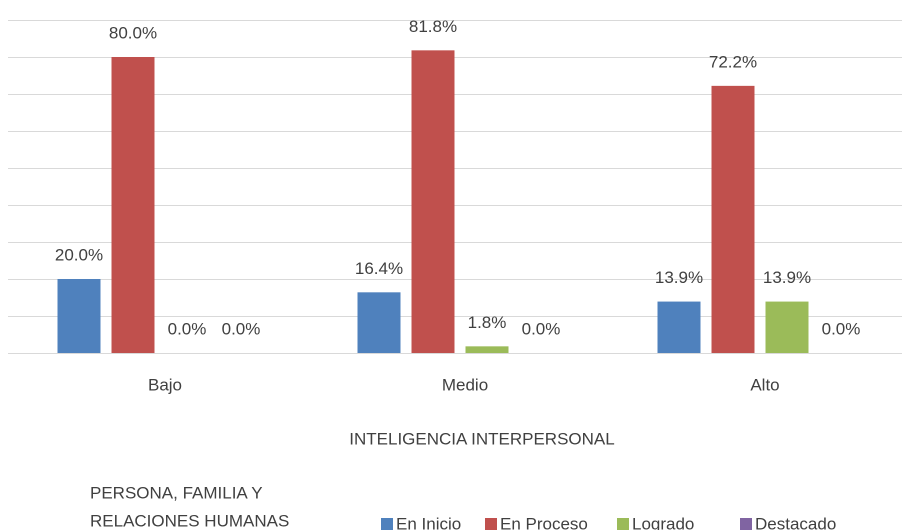 This screenshot has height=530, width=902. I want to click on legend-label: Logrado, so click(663, 522).